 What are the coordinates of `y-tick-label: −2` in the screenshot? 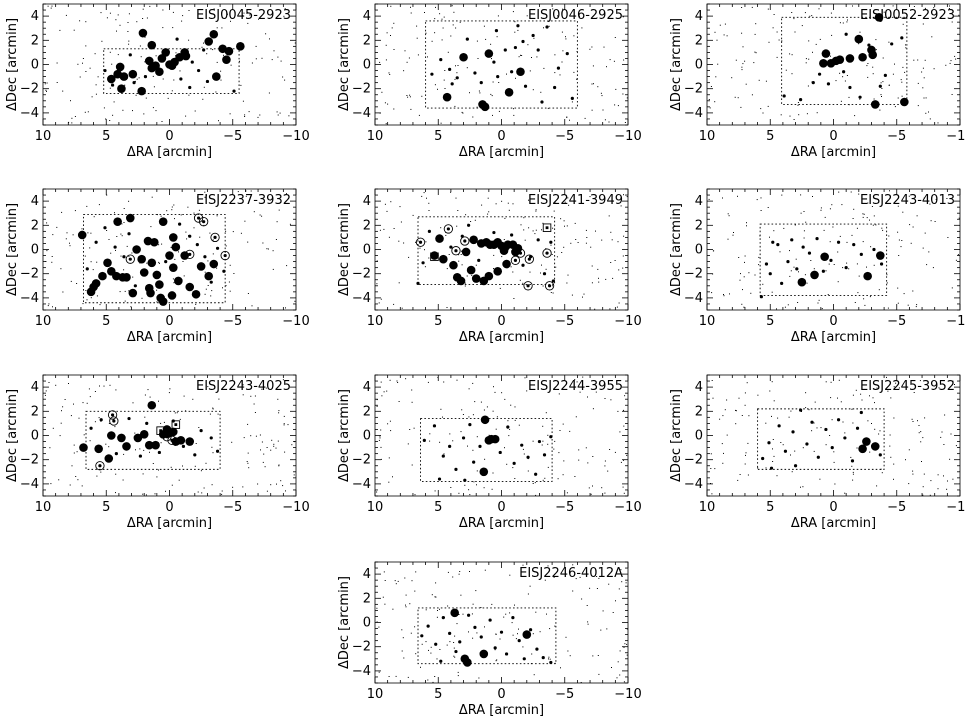 It's located at (29, 274).